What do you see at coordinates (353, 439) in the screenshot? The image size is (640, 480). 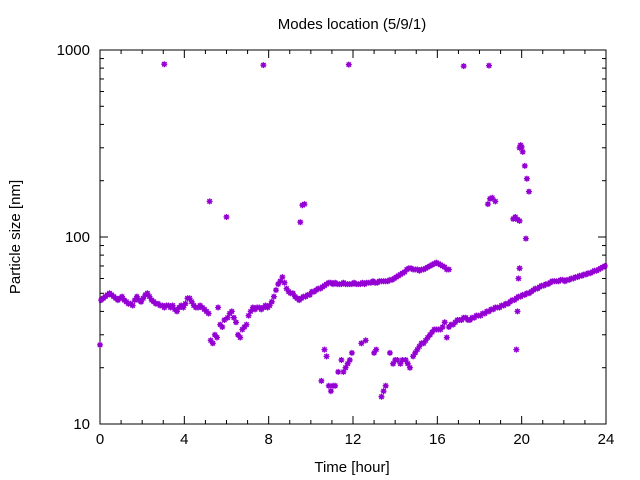 I see `x-tick-label: 12` at bounding box center [353, 439].